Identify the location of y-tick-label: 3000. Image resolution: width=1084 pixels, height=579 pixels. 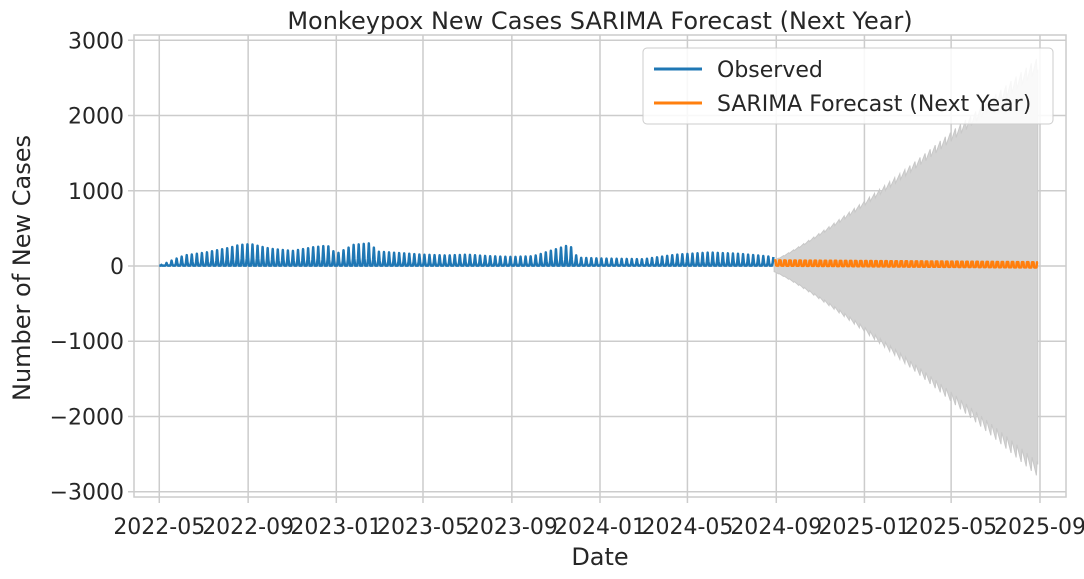
(96, 41).